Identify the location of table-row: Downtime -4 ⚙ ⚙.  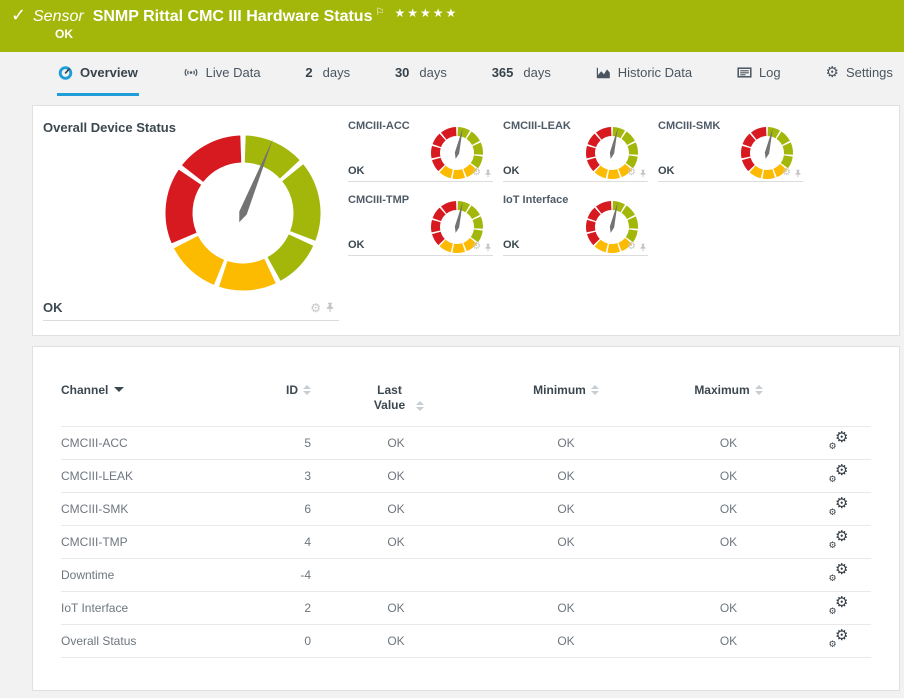
(466, 575).